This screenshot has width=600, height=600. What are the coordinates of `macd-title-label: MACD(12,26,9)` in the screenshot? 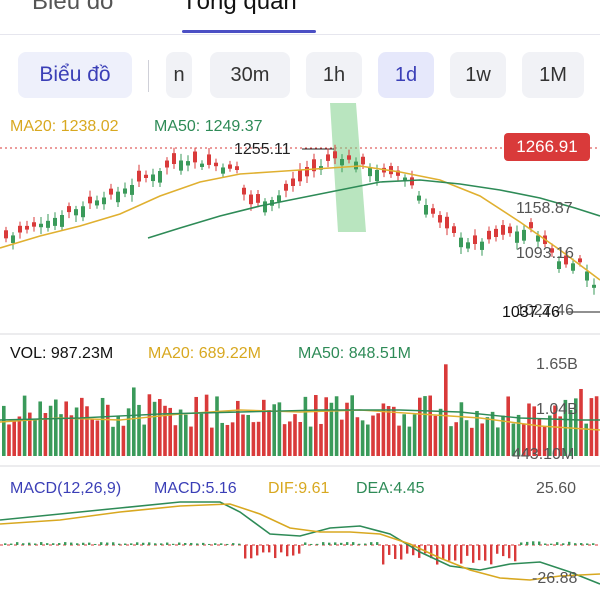 It's located at (66, 488).